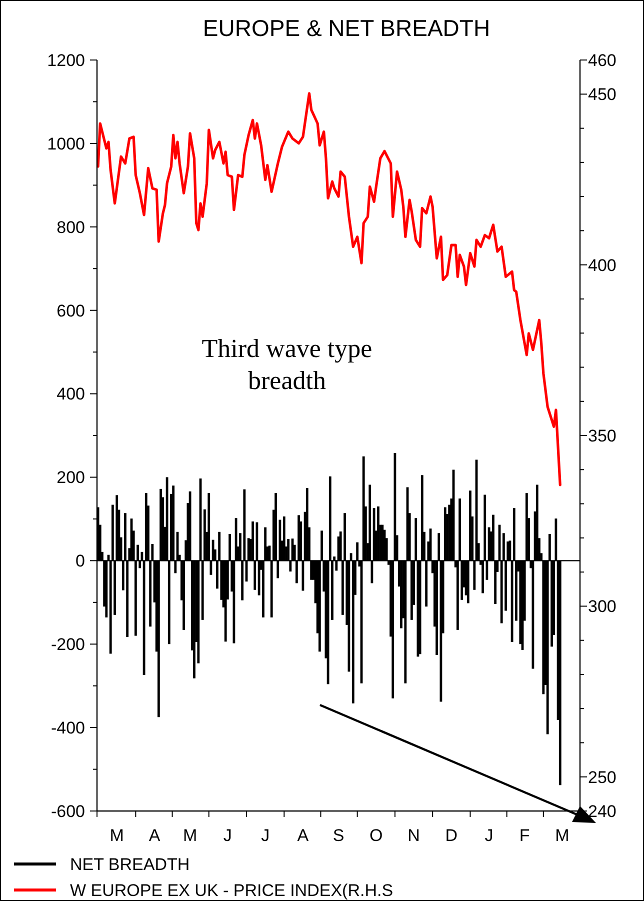 This screenshot has width=644, height=901. What do you see at coordinates (346, 28) in the screenshot?
I see `chart-title: EUROPE & NET BREADTH` at bounding box center [346, 28].